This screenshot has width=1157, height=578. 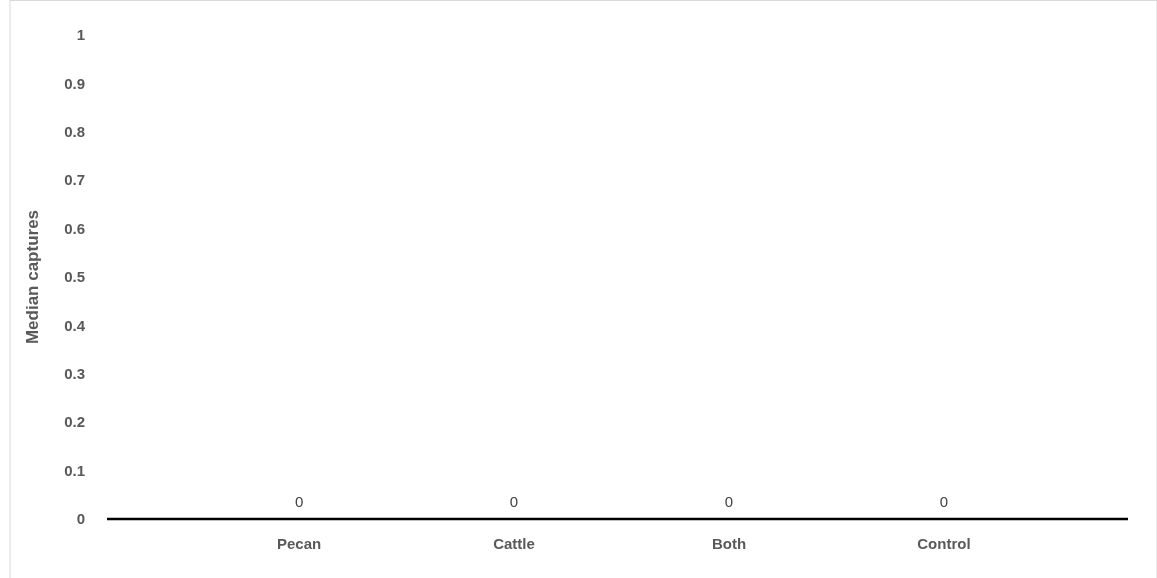 What do you see at coordinates (74, 132) in the screenshot?
I see `y-tick-label: 0.8` at bounding box center [74, 132].